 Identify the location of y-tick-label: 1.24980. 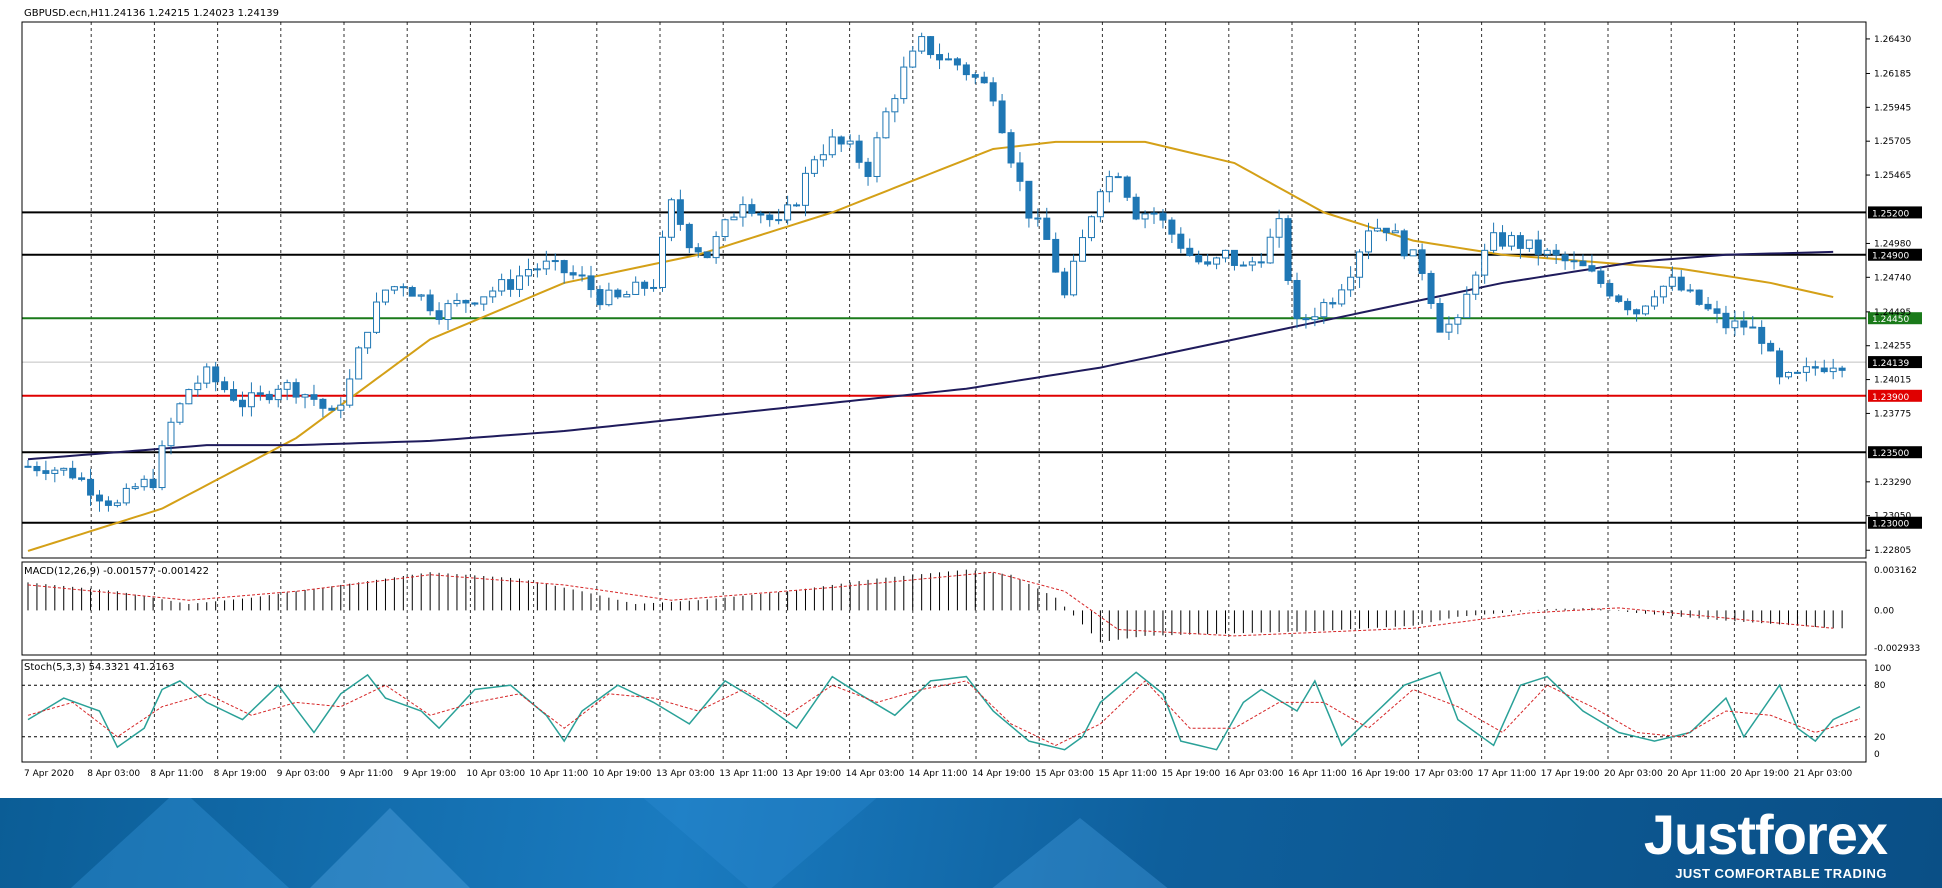
(1892, 244).